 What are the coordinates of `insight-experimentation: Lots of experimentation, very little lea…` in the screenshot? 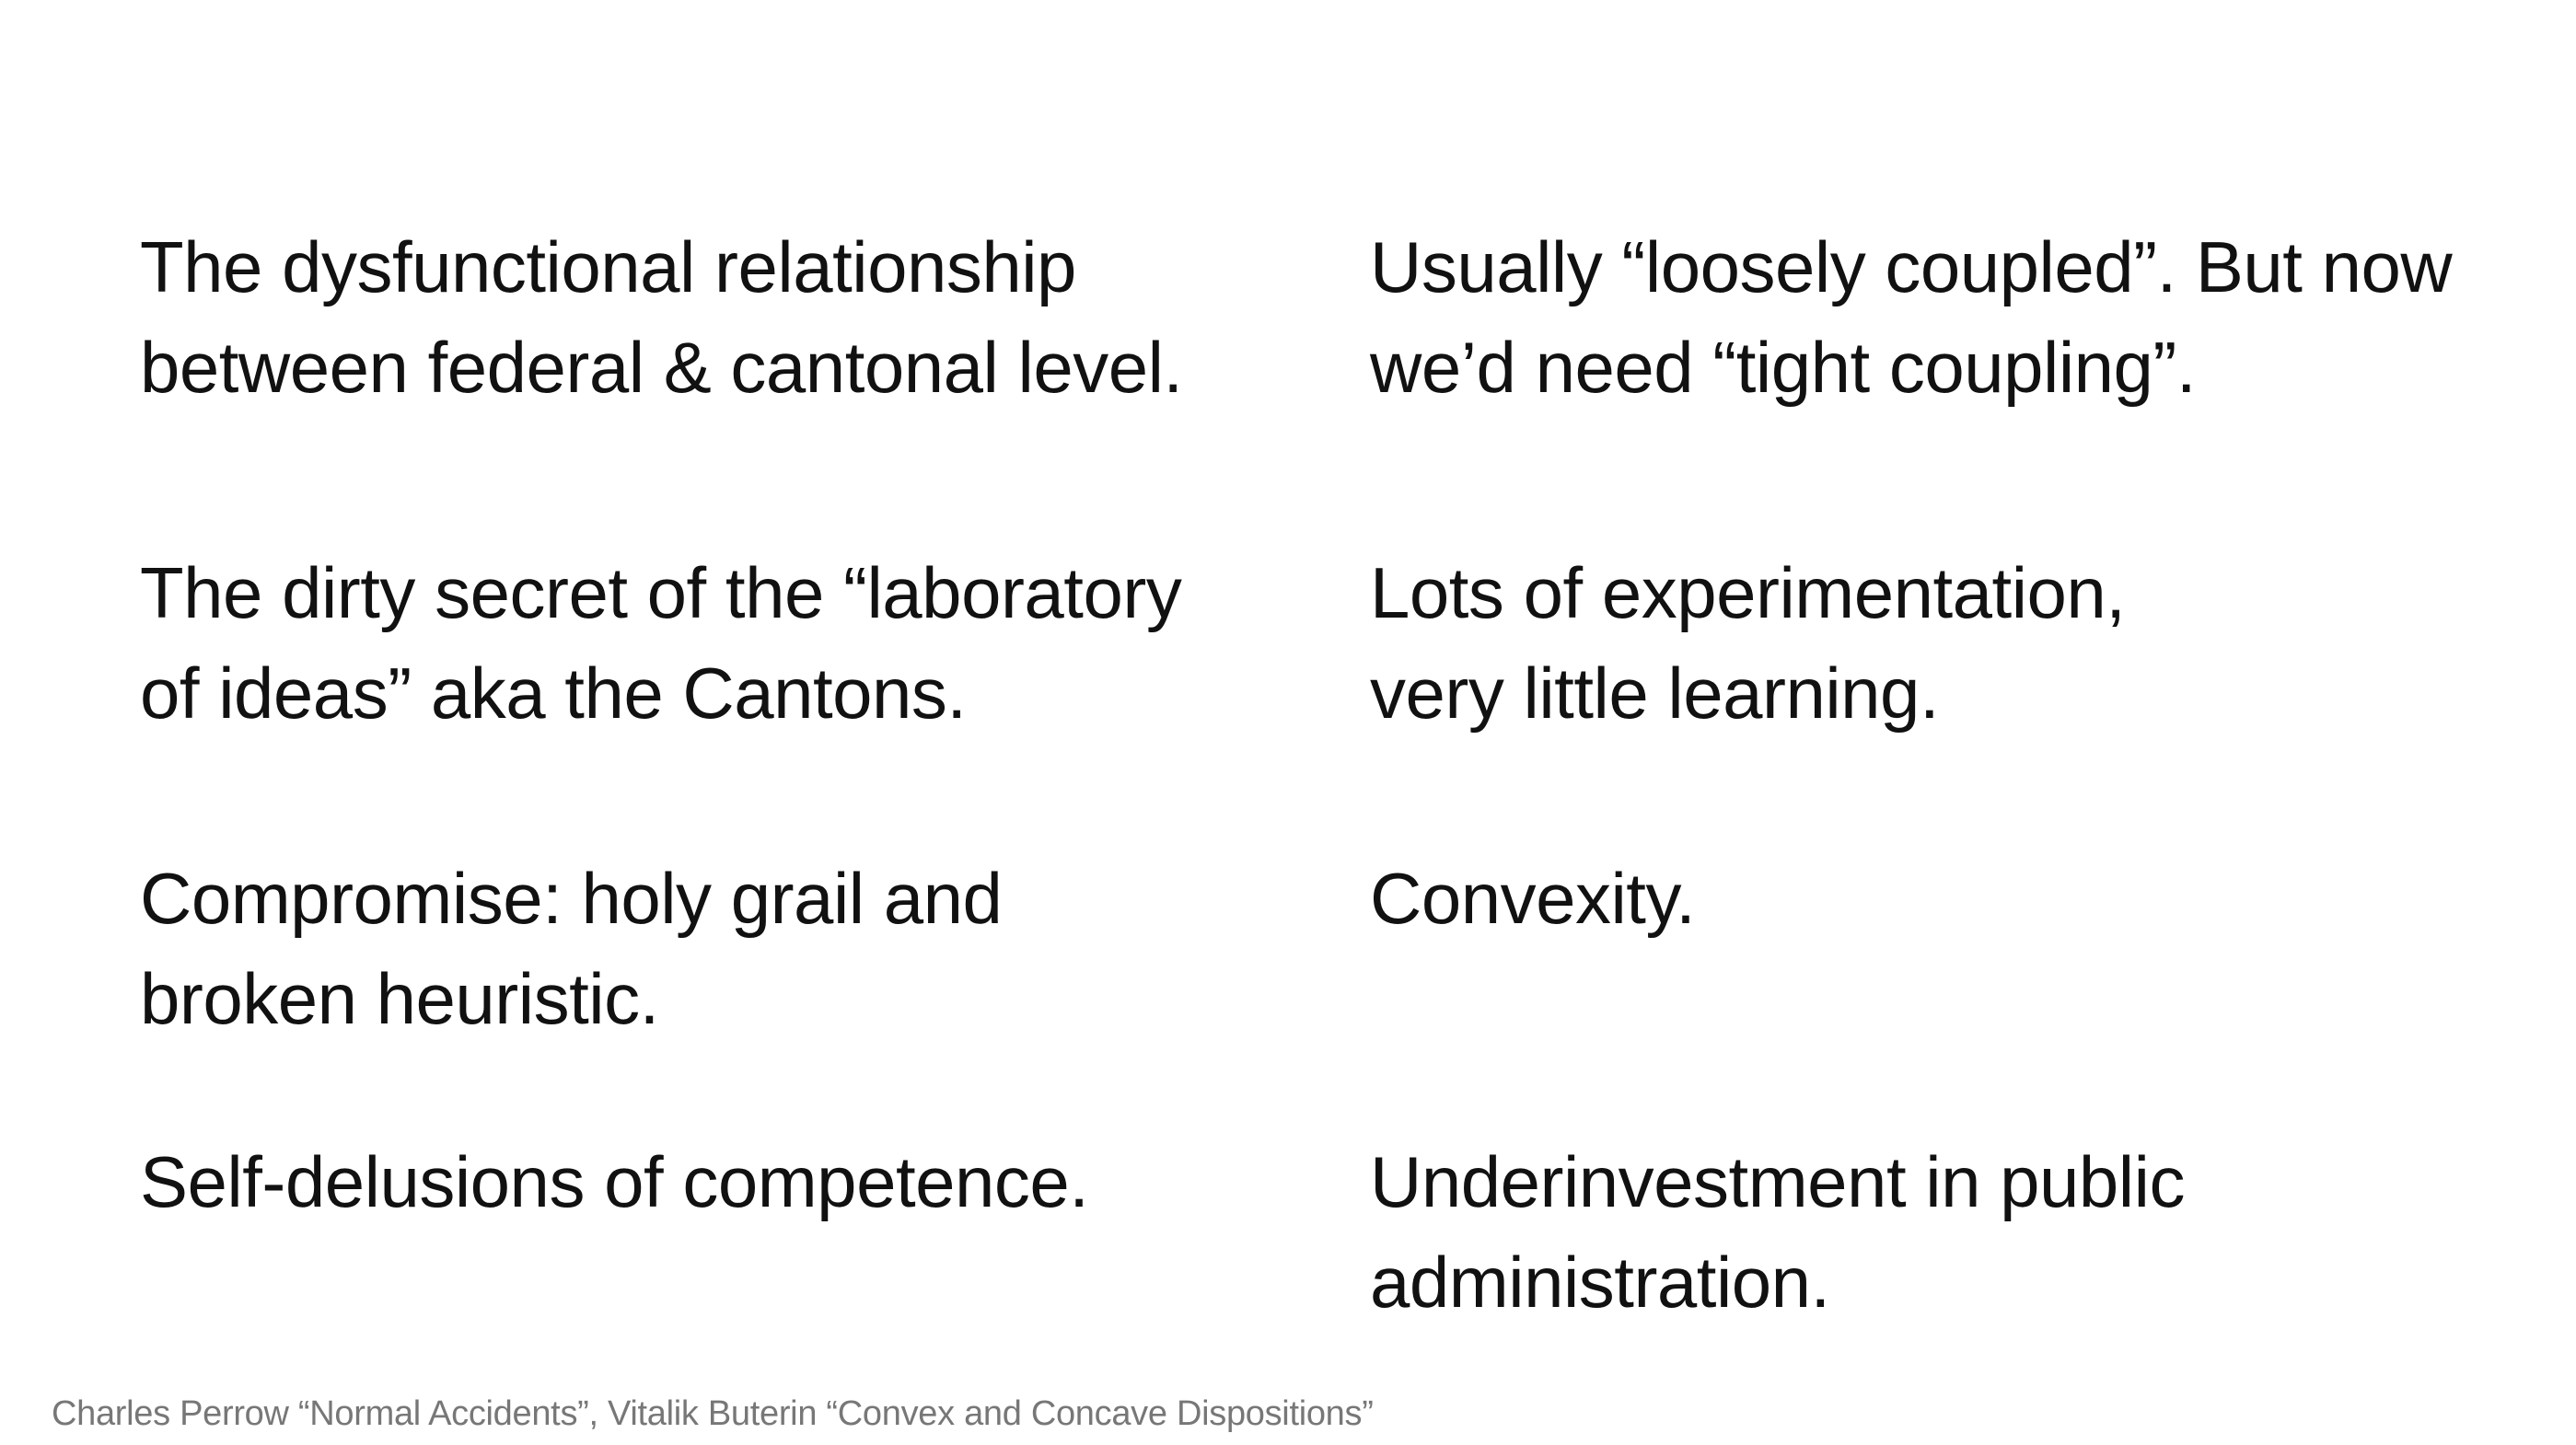 It's located at (1748, 643).